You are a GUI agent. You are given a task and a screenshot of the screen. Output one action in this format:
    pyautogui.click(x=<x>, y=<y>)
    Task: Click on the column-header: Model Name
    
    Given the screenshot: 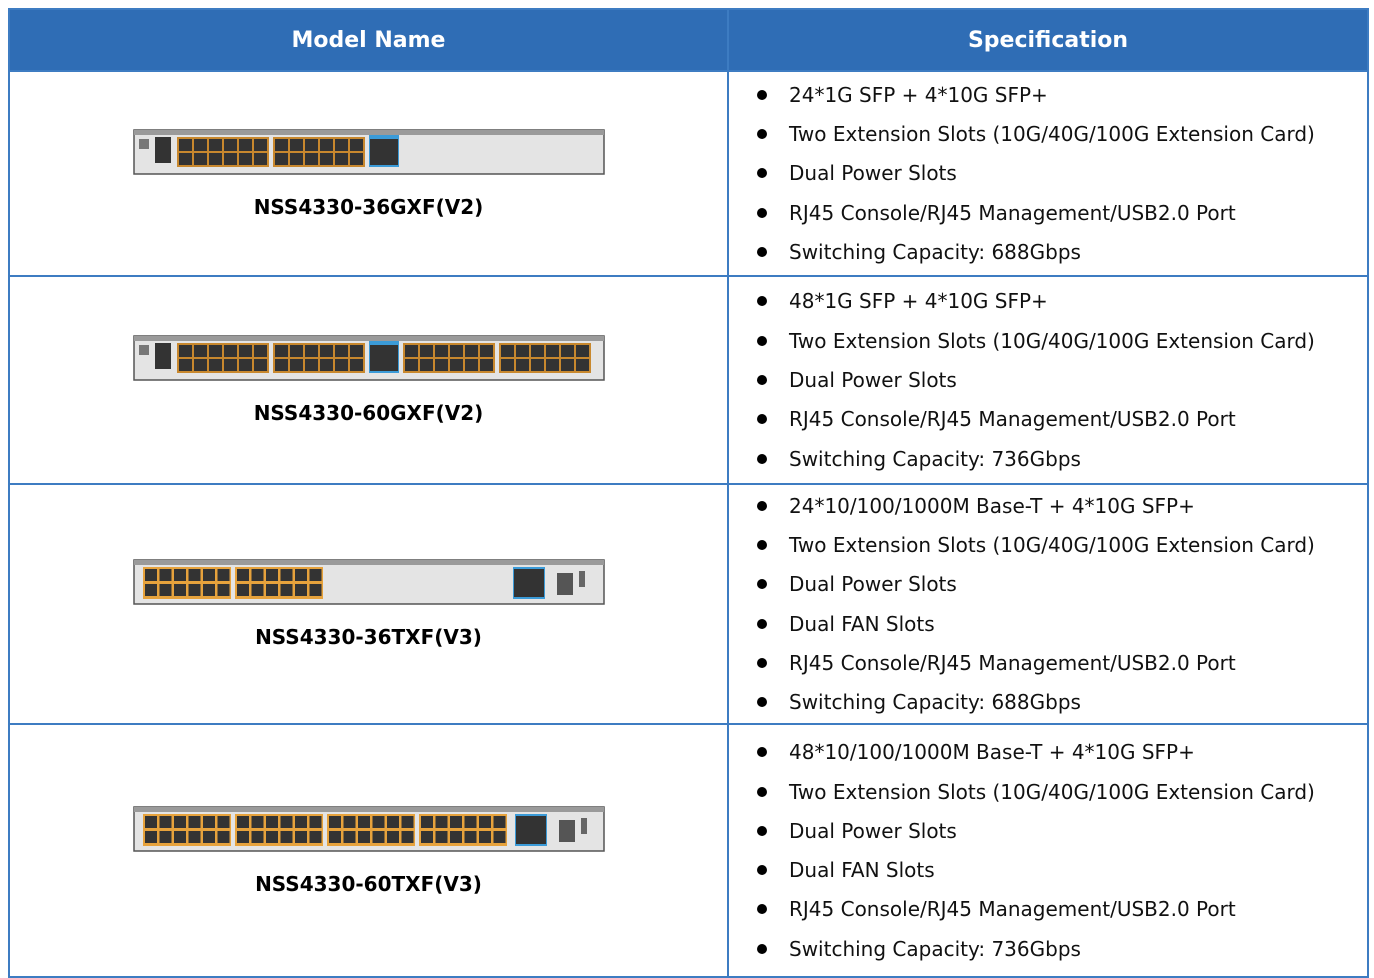 What is the action you would take?
    pyautogui.click(x=368, y=40)
    